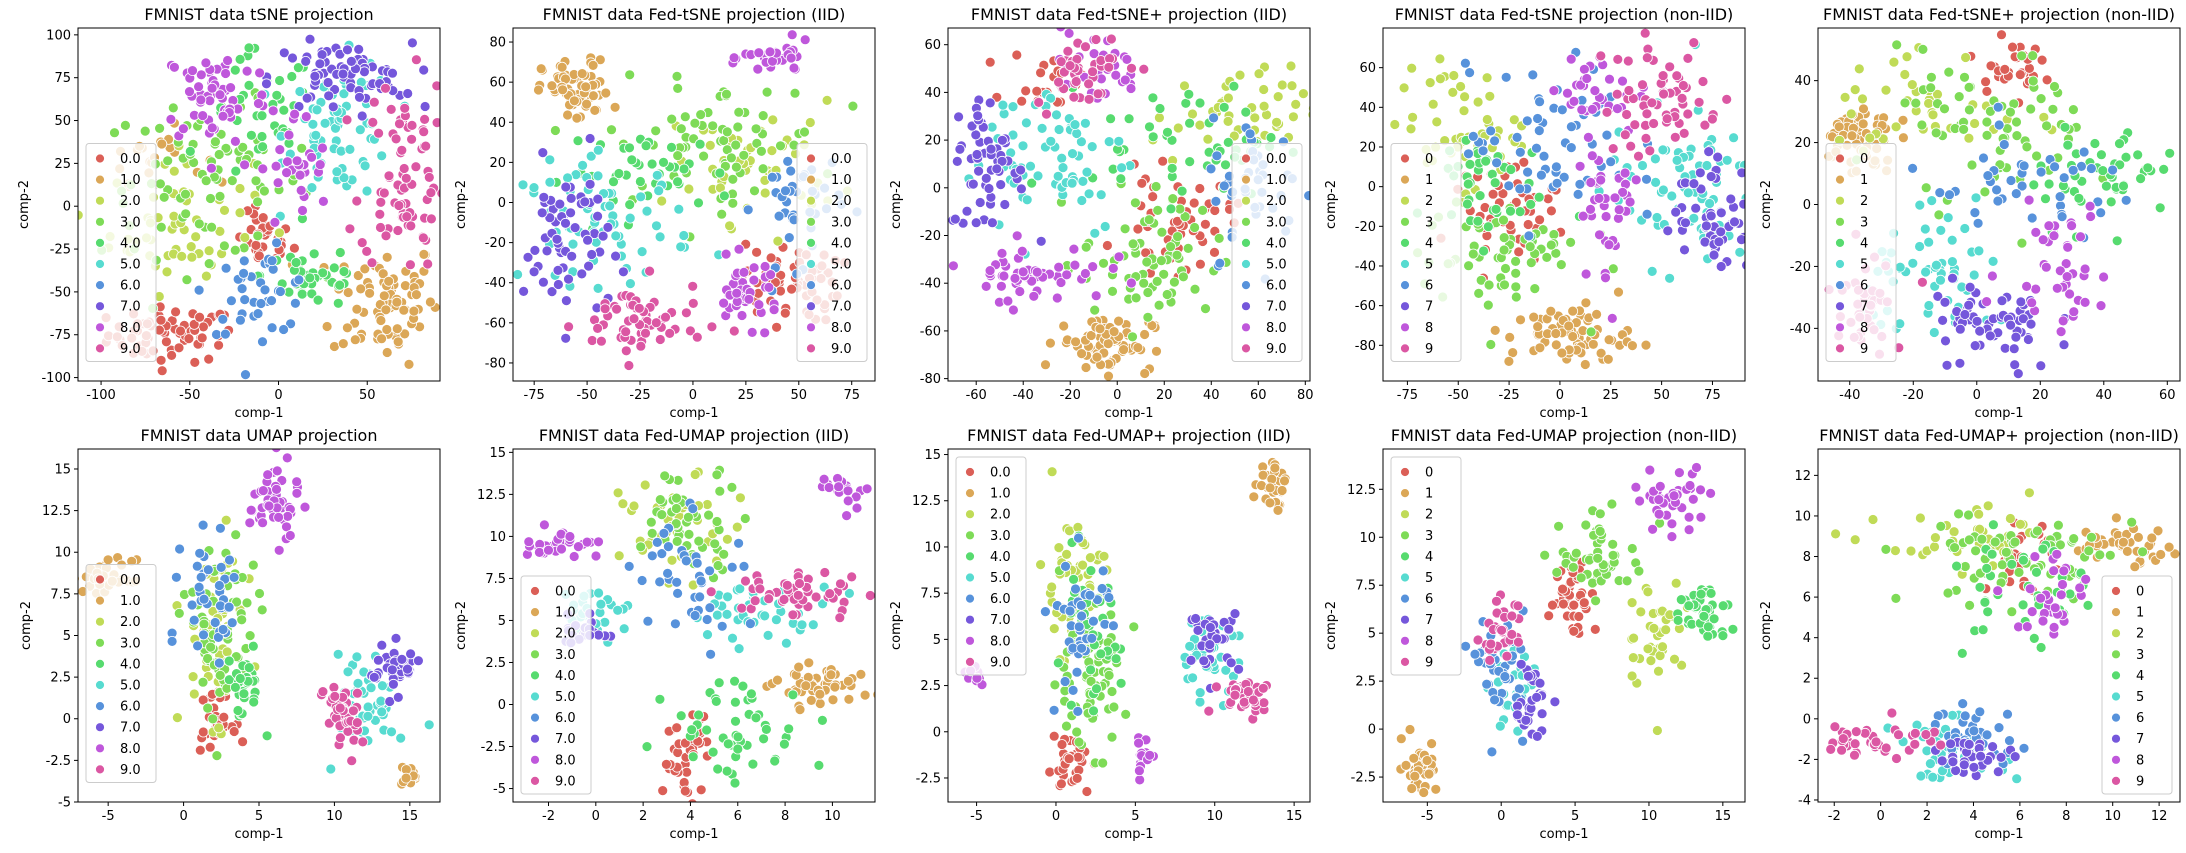 The width and height of the screenshot is (2186, 853). What do you see at coordinates (1129, 625) in the screenshot?
I see `axes-frame` at bounding box center [1129, 625].